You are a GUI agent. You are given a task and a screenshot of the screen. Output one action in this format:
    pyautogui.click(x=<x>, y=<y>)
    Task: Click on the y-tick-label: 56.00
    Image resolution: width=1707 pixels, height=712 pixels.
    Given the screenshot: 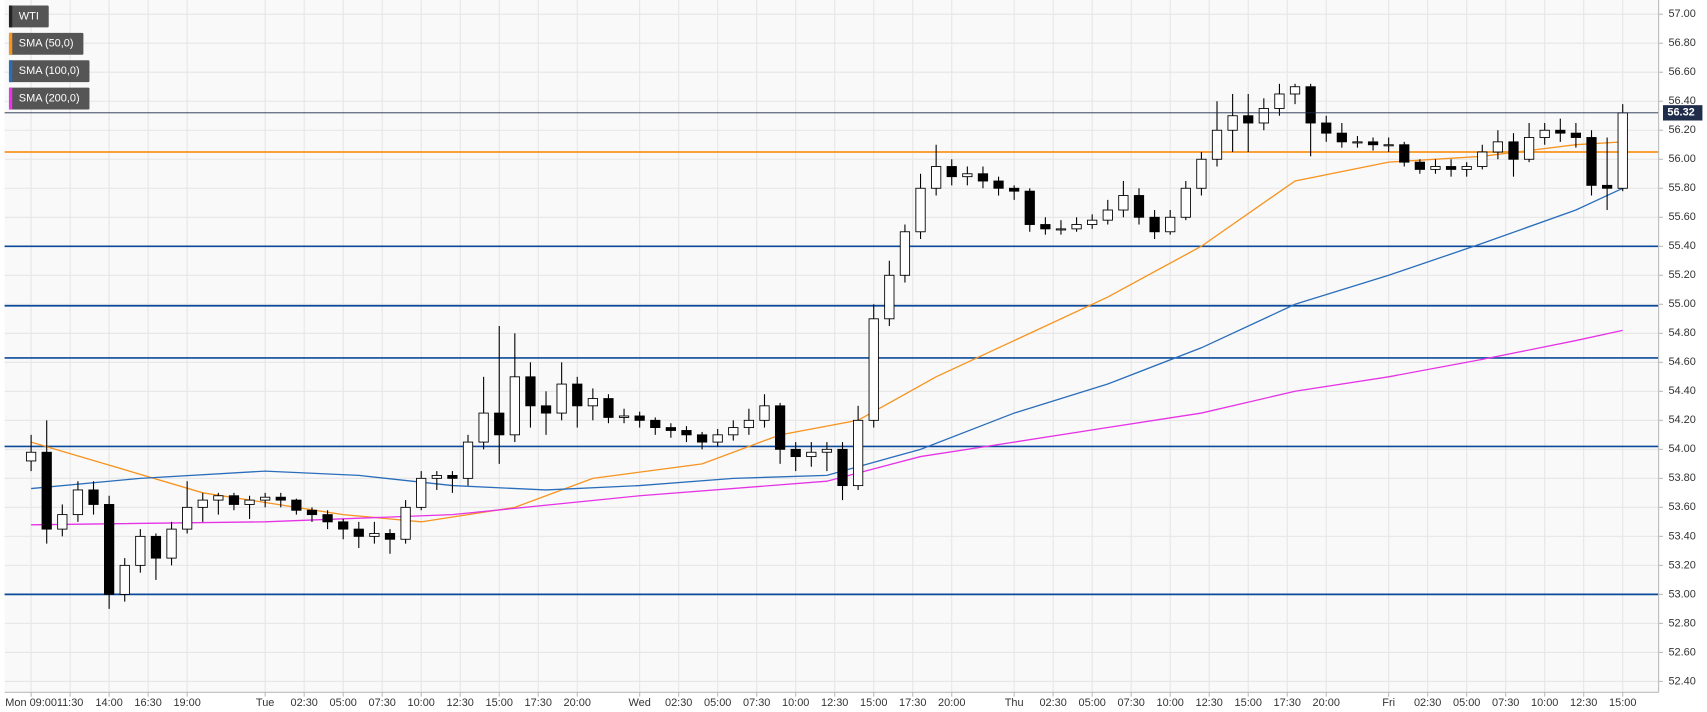 What is the action you would take?
    pyautogui.click(x=1681, y=159)
    